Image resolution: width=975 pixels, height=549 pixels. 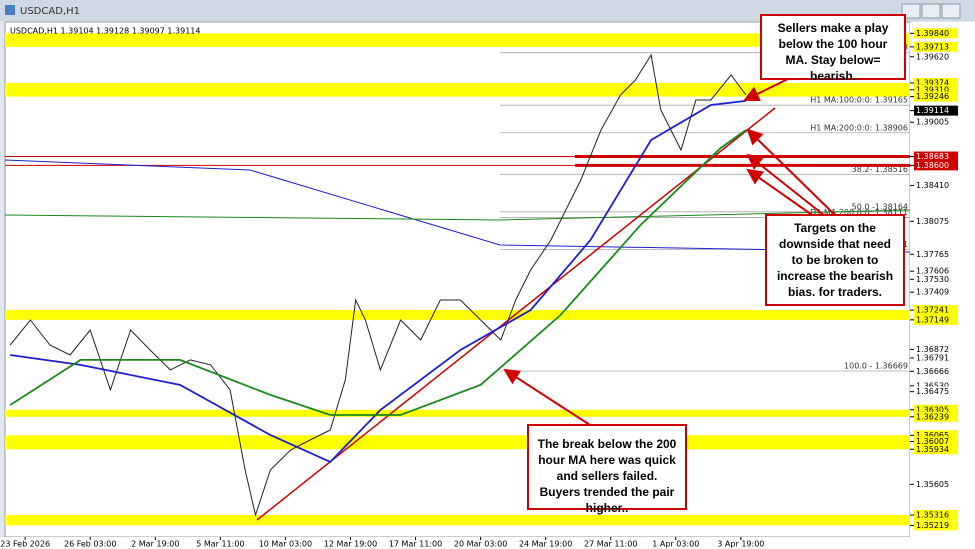 What do you see at coordinates (932, 122) in the screenshot?
I see `y-tick-label: 1.39005` at bounding box center [932, 122].